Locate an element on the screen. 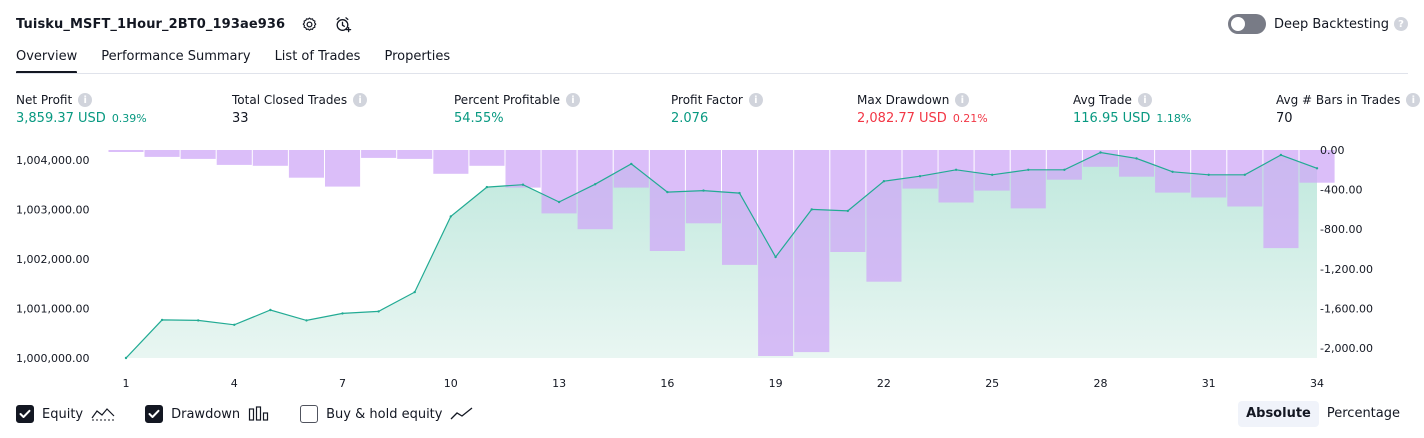 The image size is (1424, 438). metric-net-profit: Net Profit i 3,859.37 USD 0.39% is located at coordinates (81, 109).